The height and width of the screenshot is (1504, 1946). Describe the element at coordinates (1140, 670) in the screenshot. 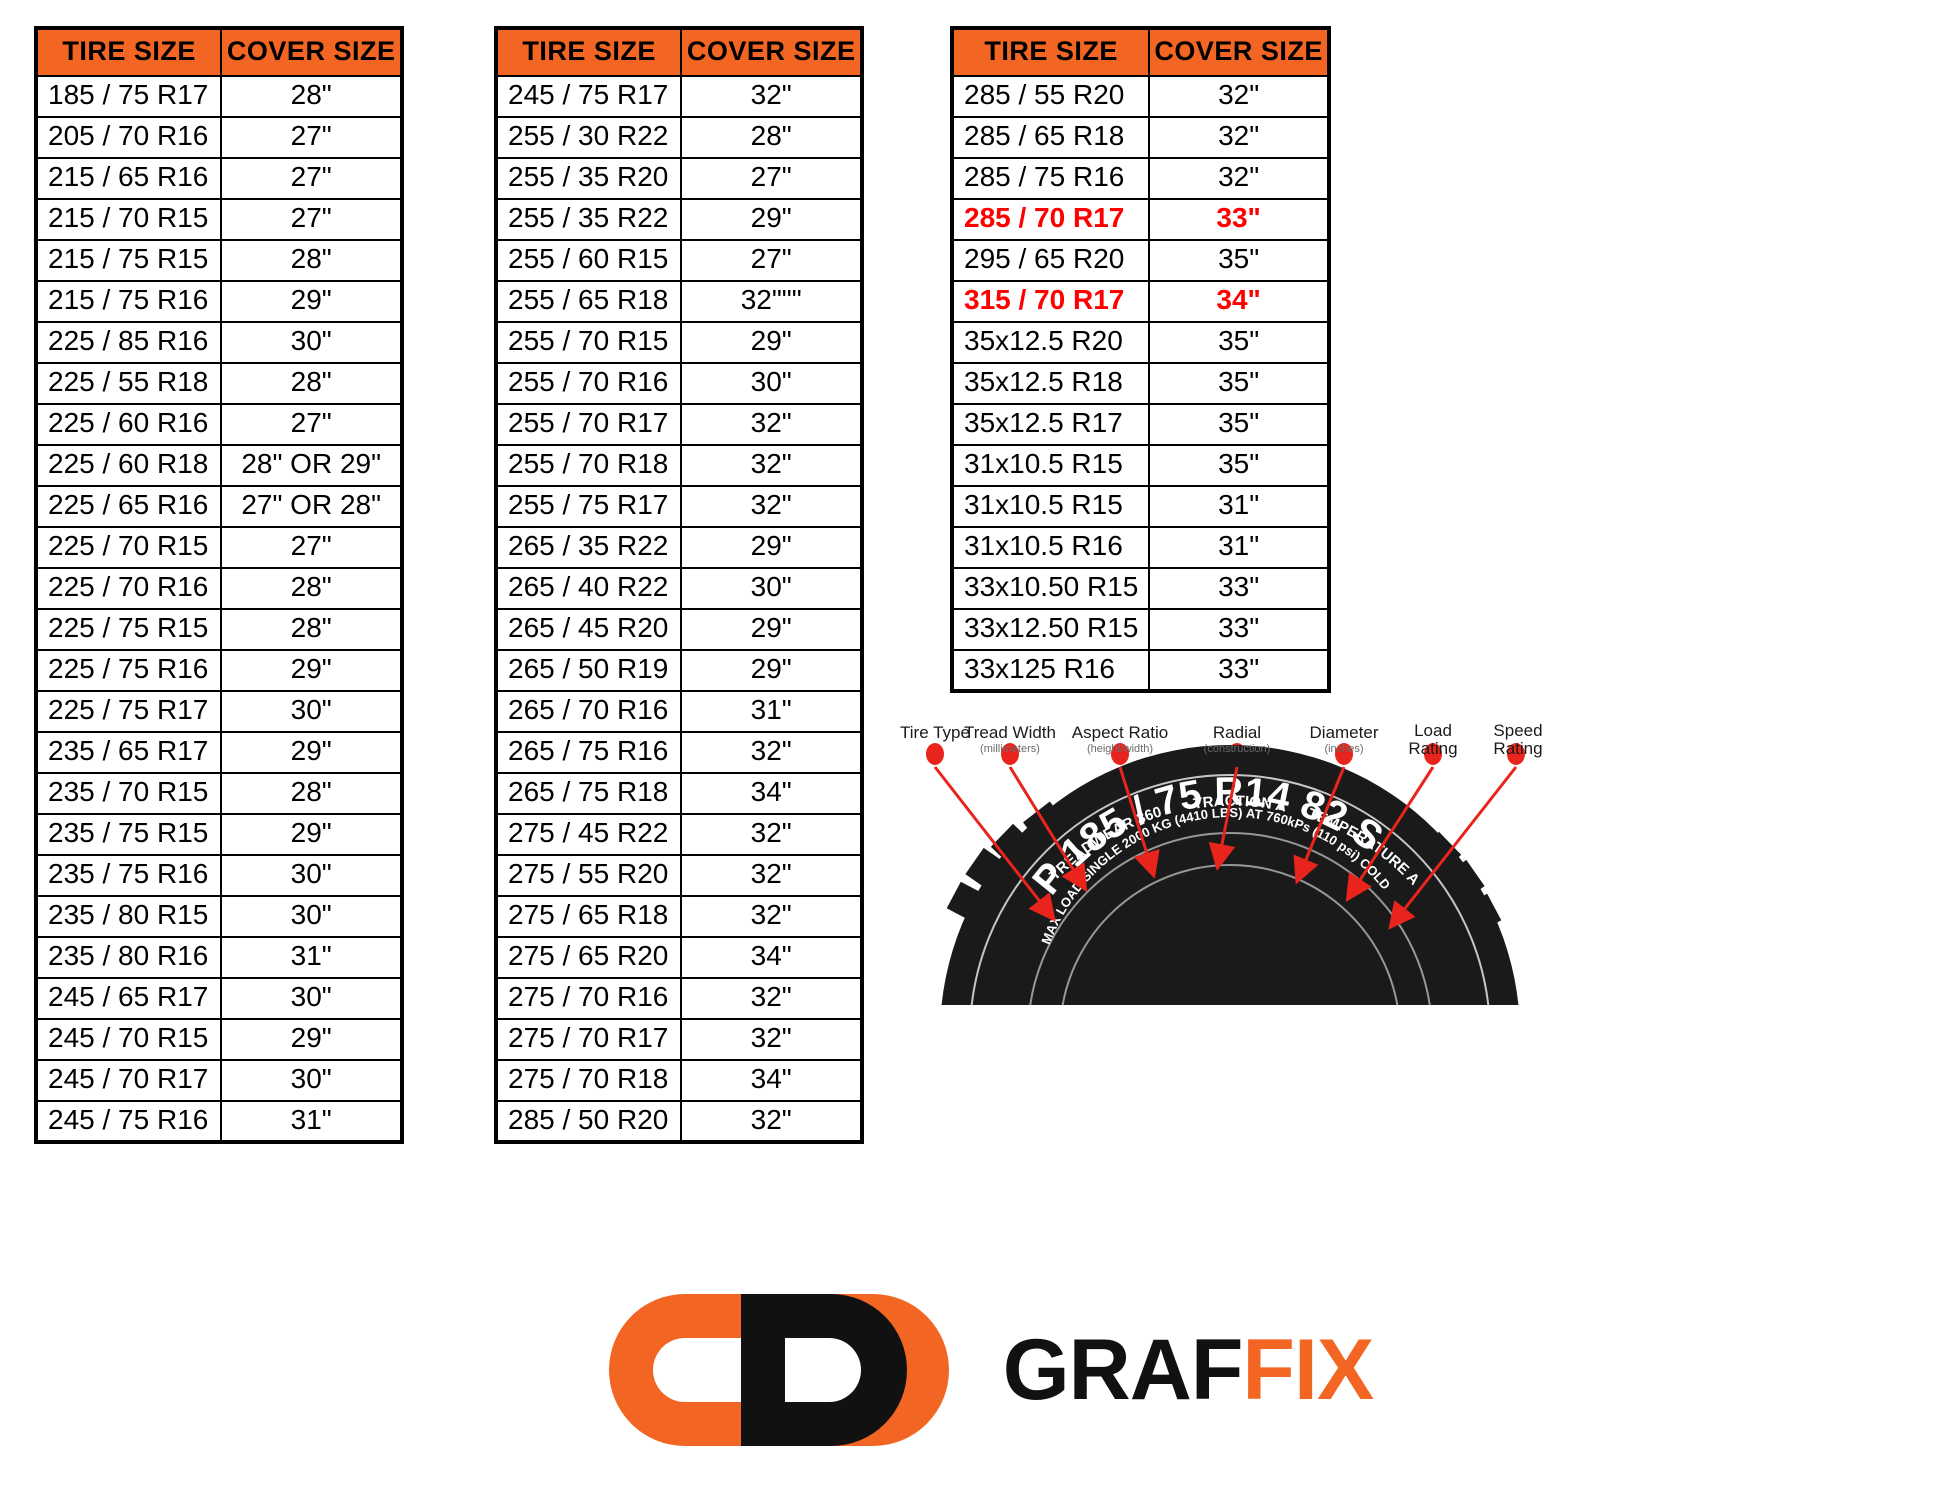

I see `table-row: 33x125 R16 33"` at that location.